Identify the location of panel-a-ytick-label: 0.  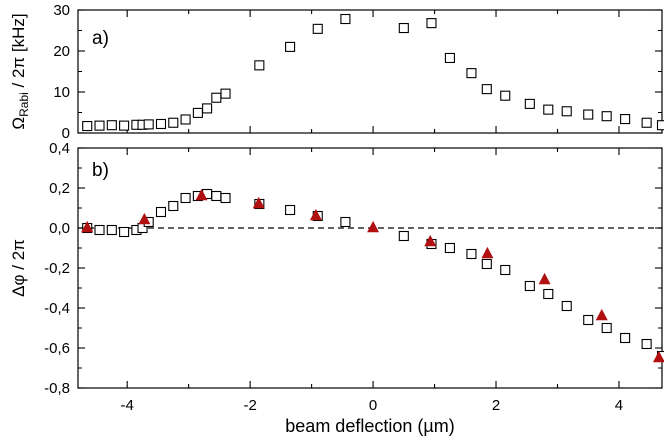
(66, 133).